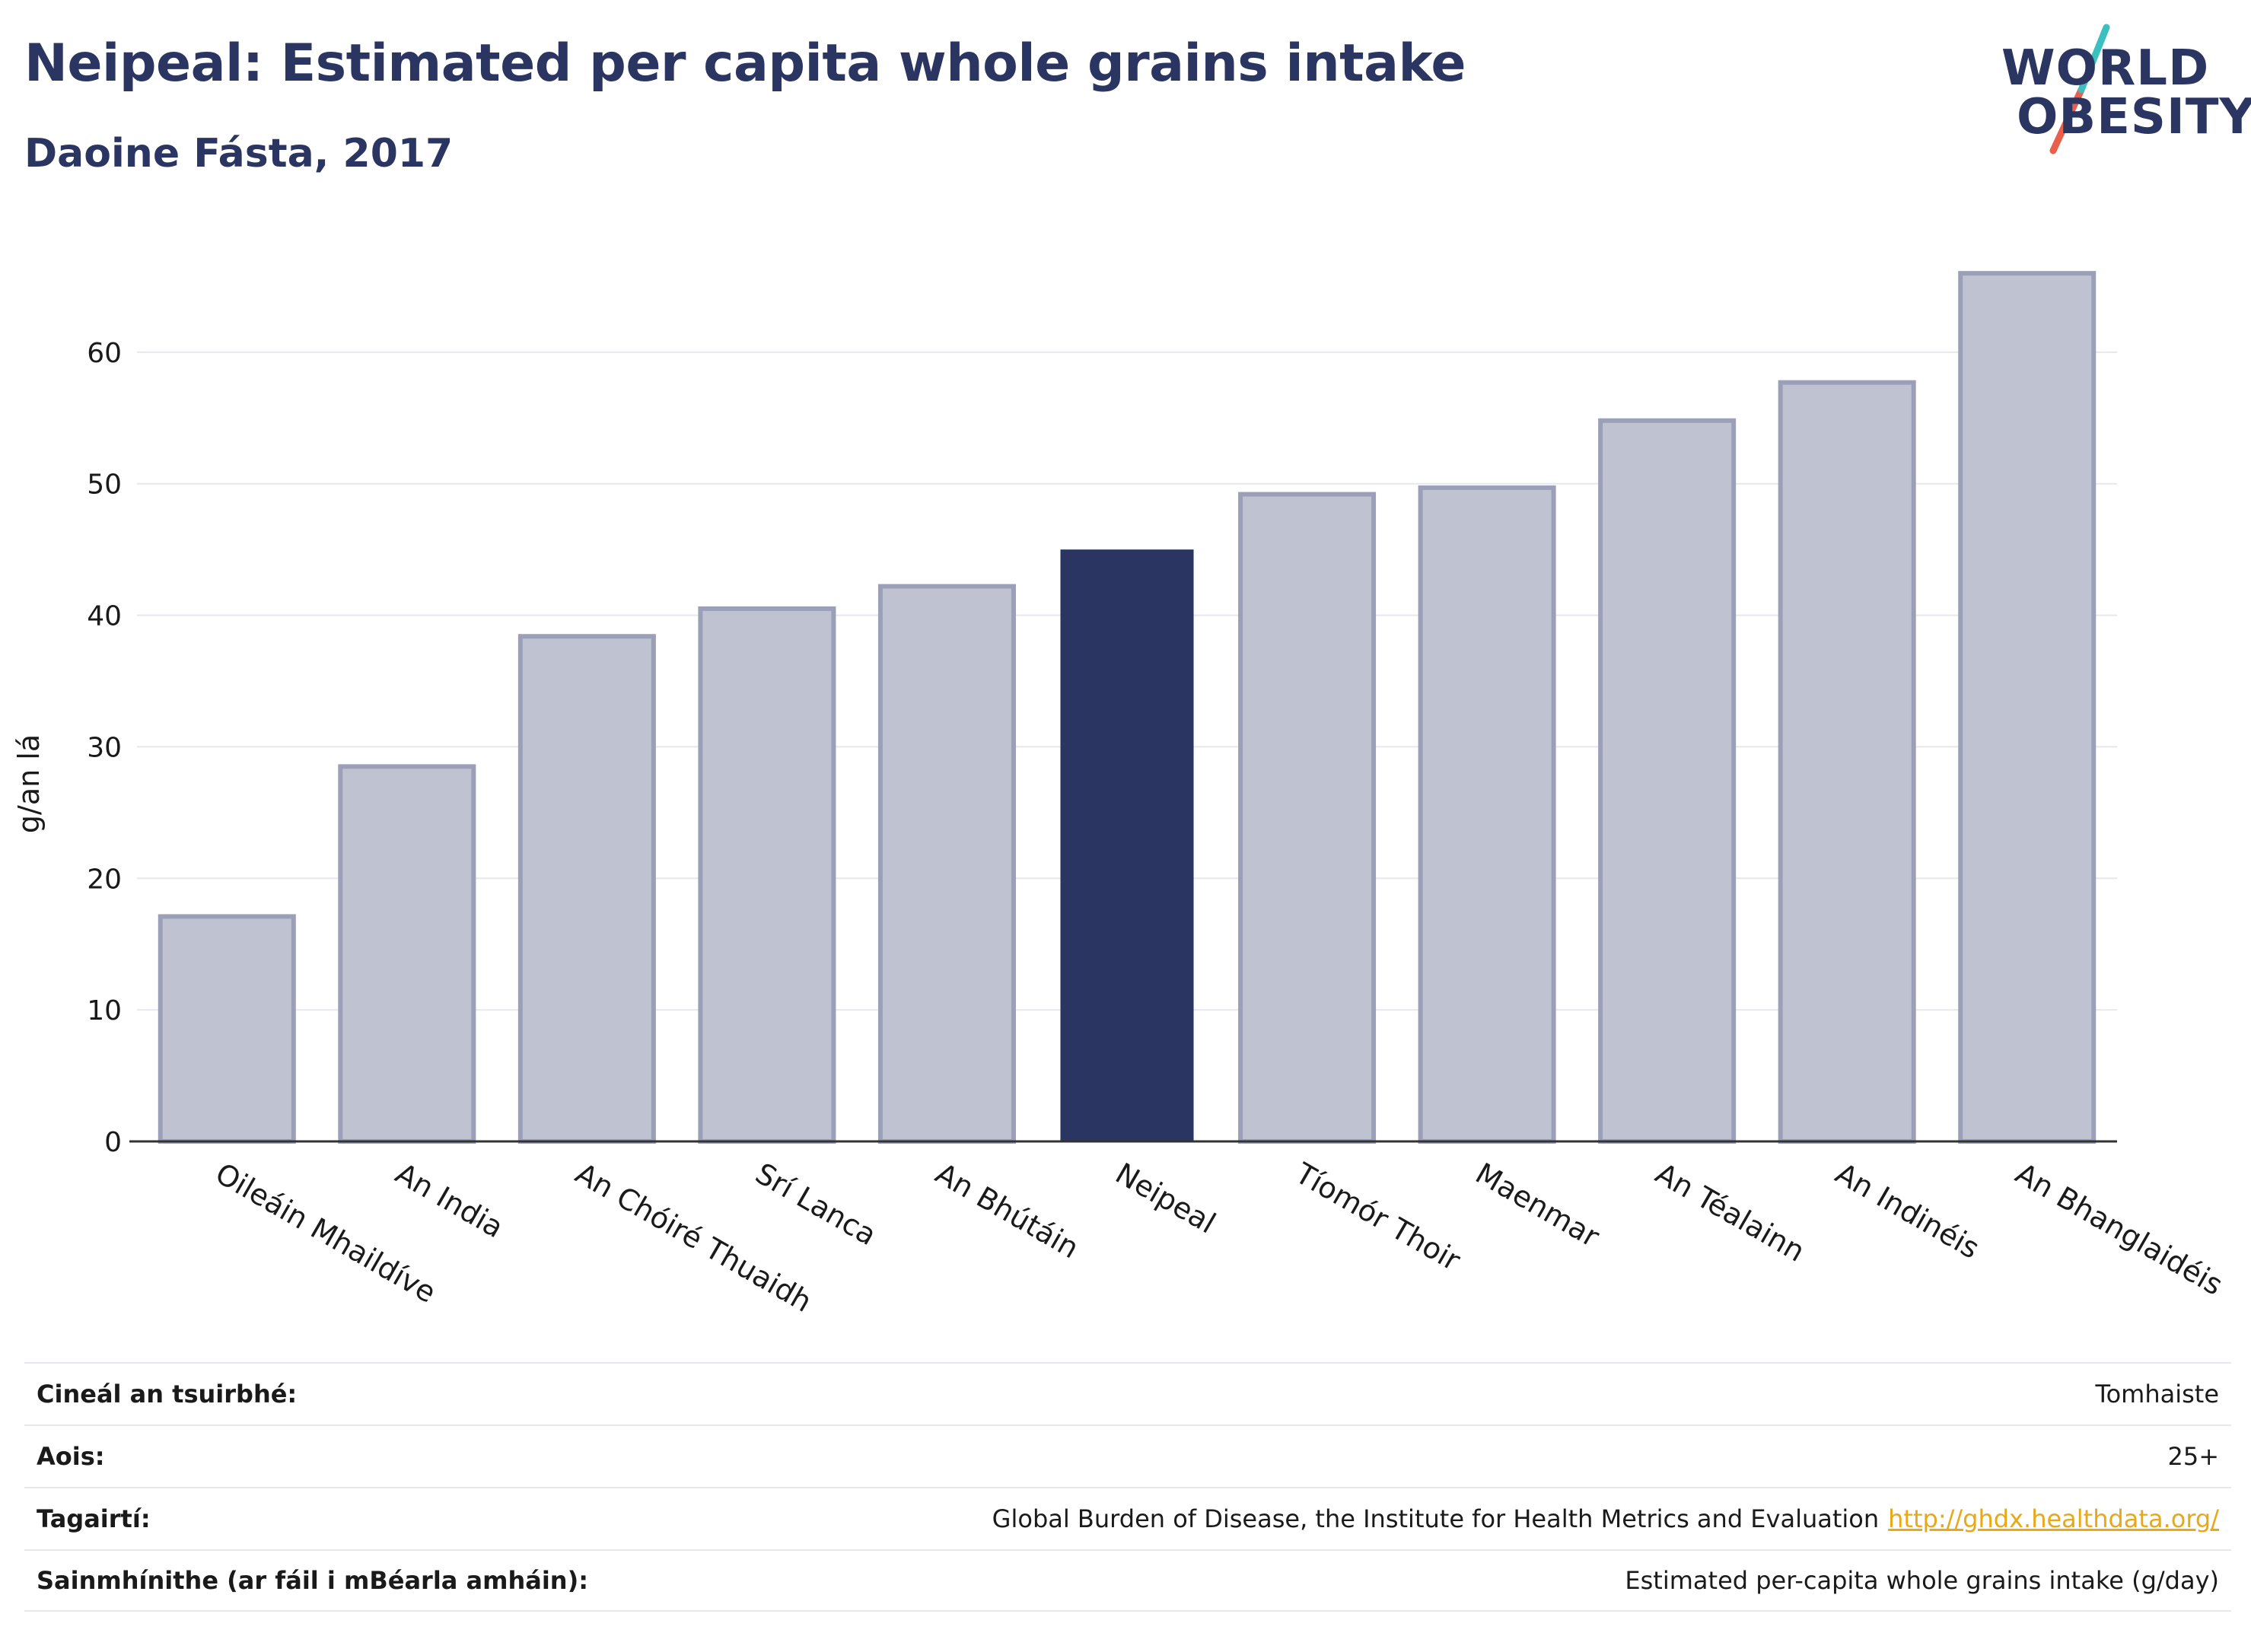 The image size is (2251, 1652). I want to click on y-tick-label: 0, so click(113, 1142).